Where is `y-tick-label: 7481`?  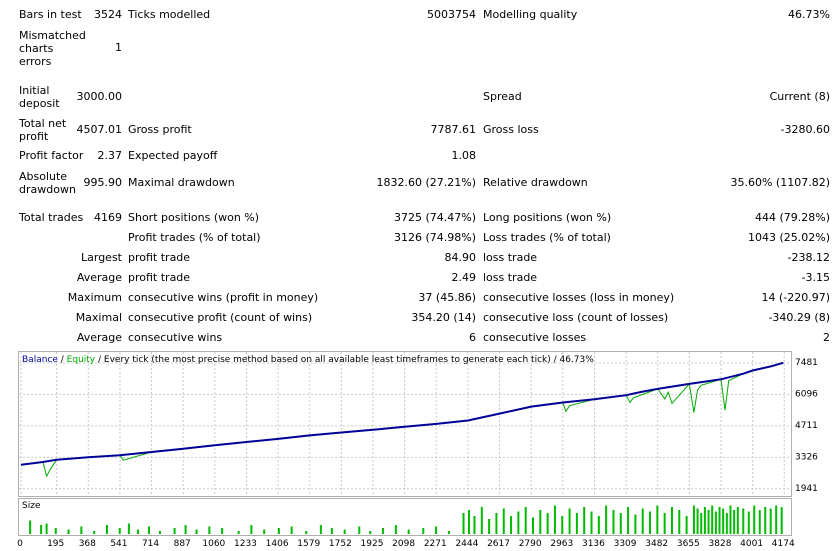 y-tick-label: 7481 is located at coordinates (806, 363).